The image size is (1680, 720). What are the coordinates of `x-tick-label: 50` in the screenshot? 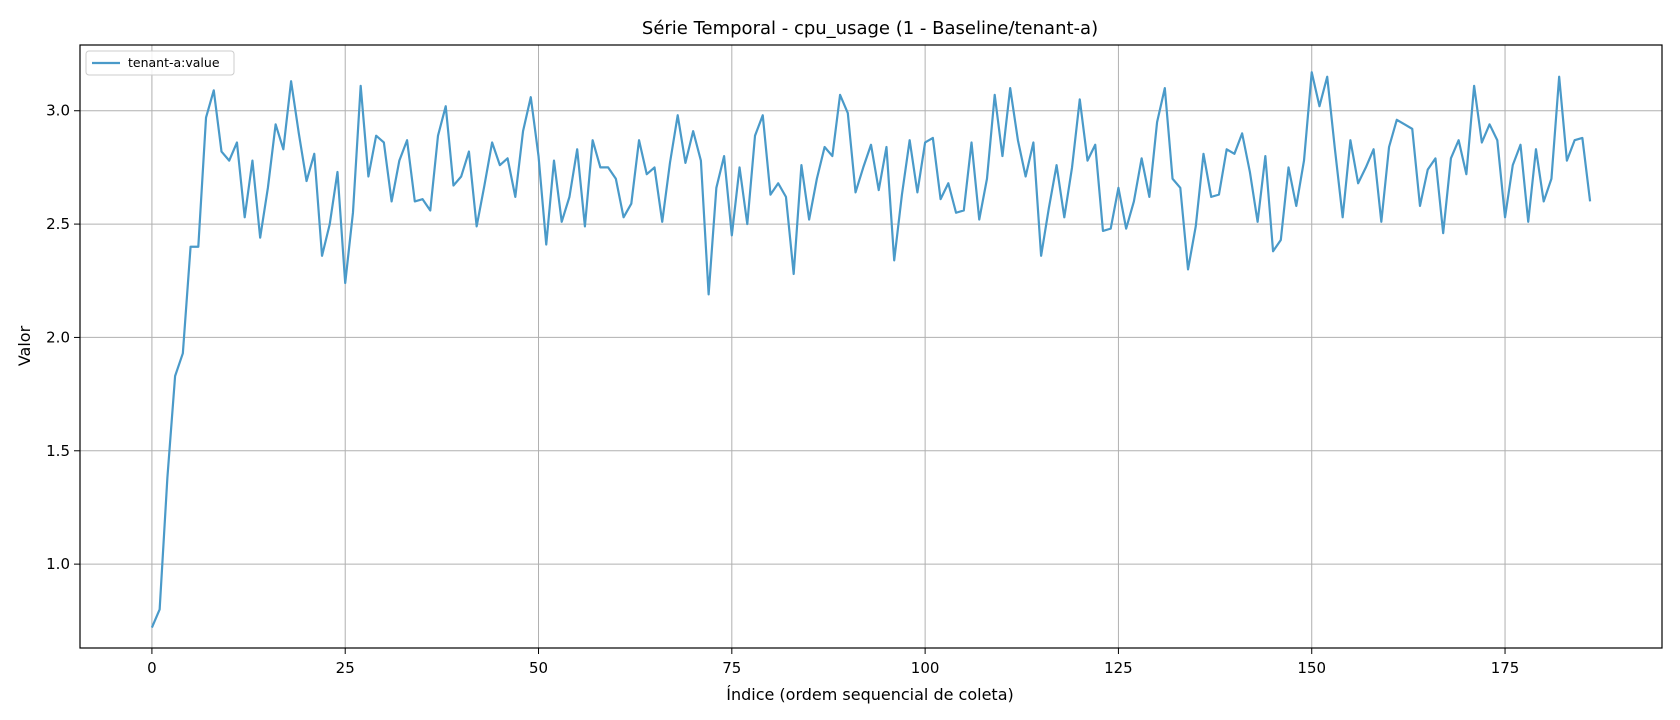 It's located at (538, 668).